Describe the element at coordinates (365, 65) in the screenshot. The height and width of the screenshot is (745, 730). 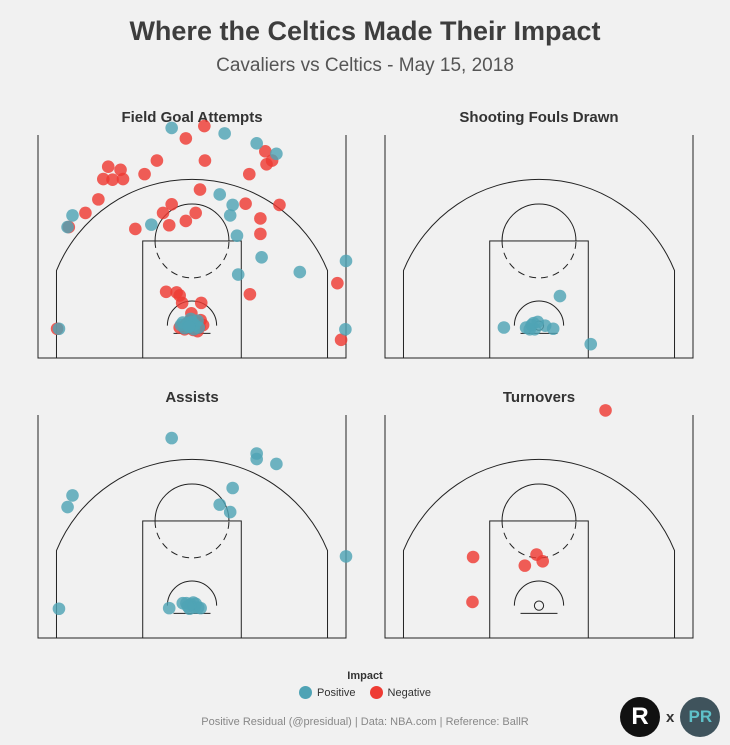
I see `chart-subtitle: Cavaliers vs Celtics - May 15, 2018` at that location.